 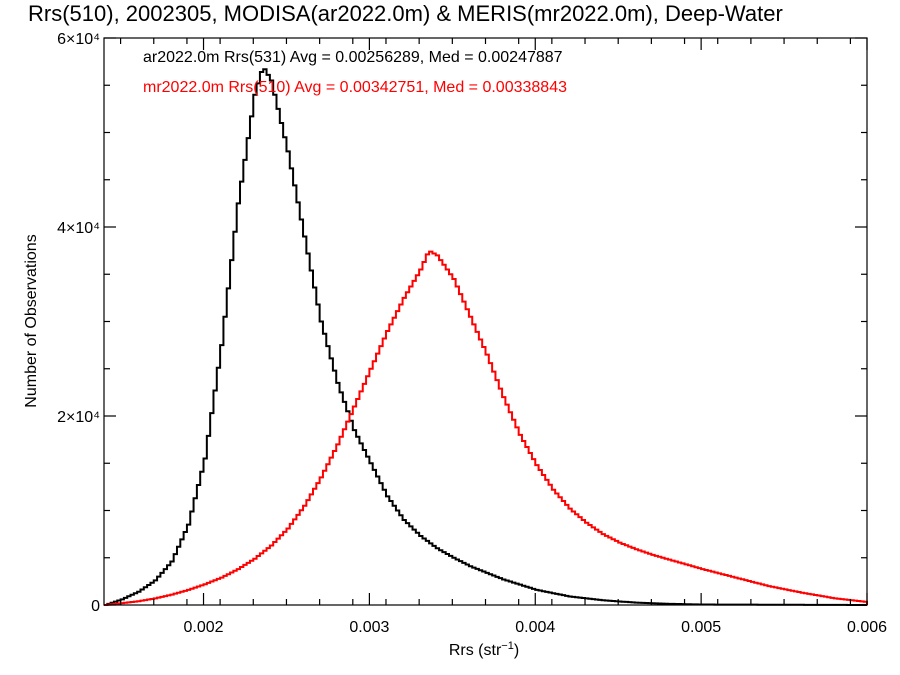 I want to click on y-tick-label: 6×10⁴, so click(x=78, y=39).